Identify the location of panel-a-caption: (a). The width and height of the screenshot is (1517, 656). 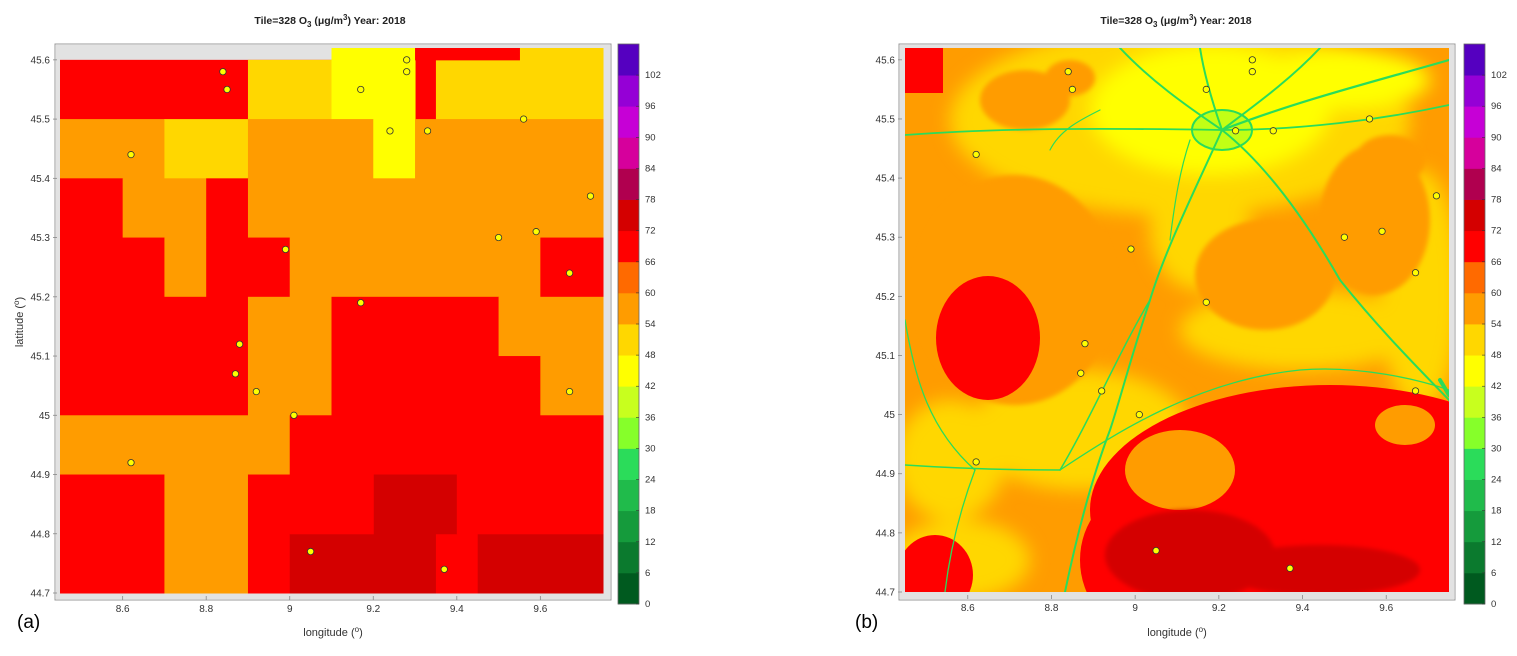
(28, 622).